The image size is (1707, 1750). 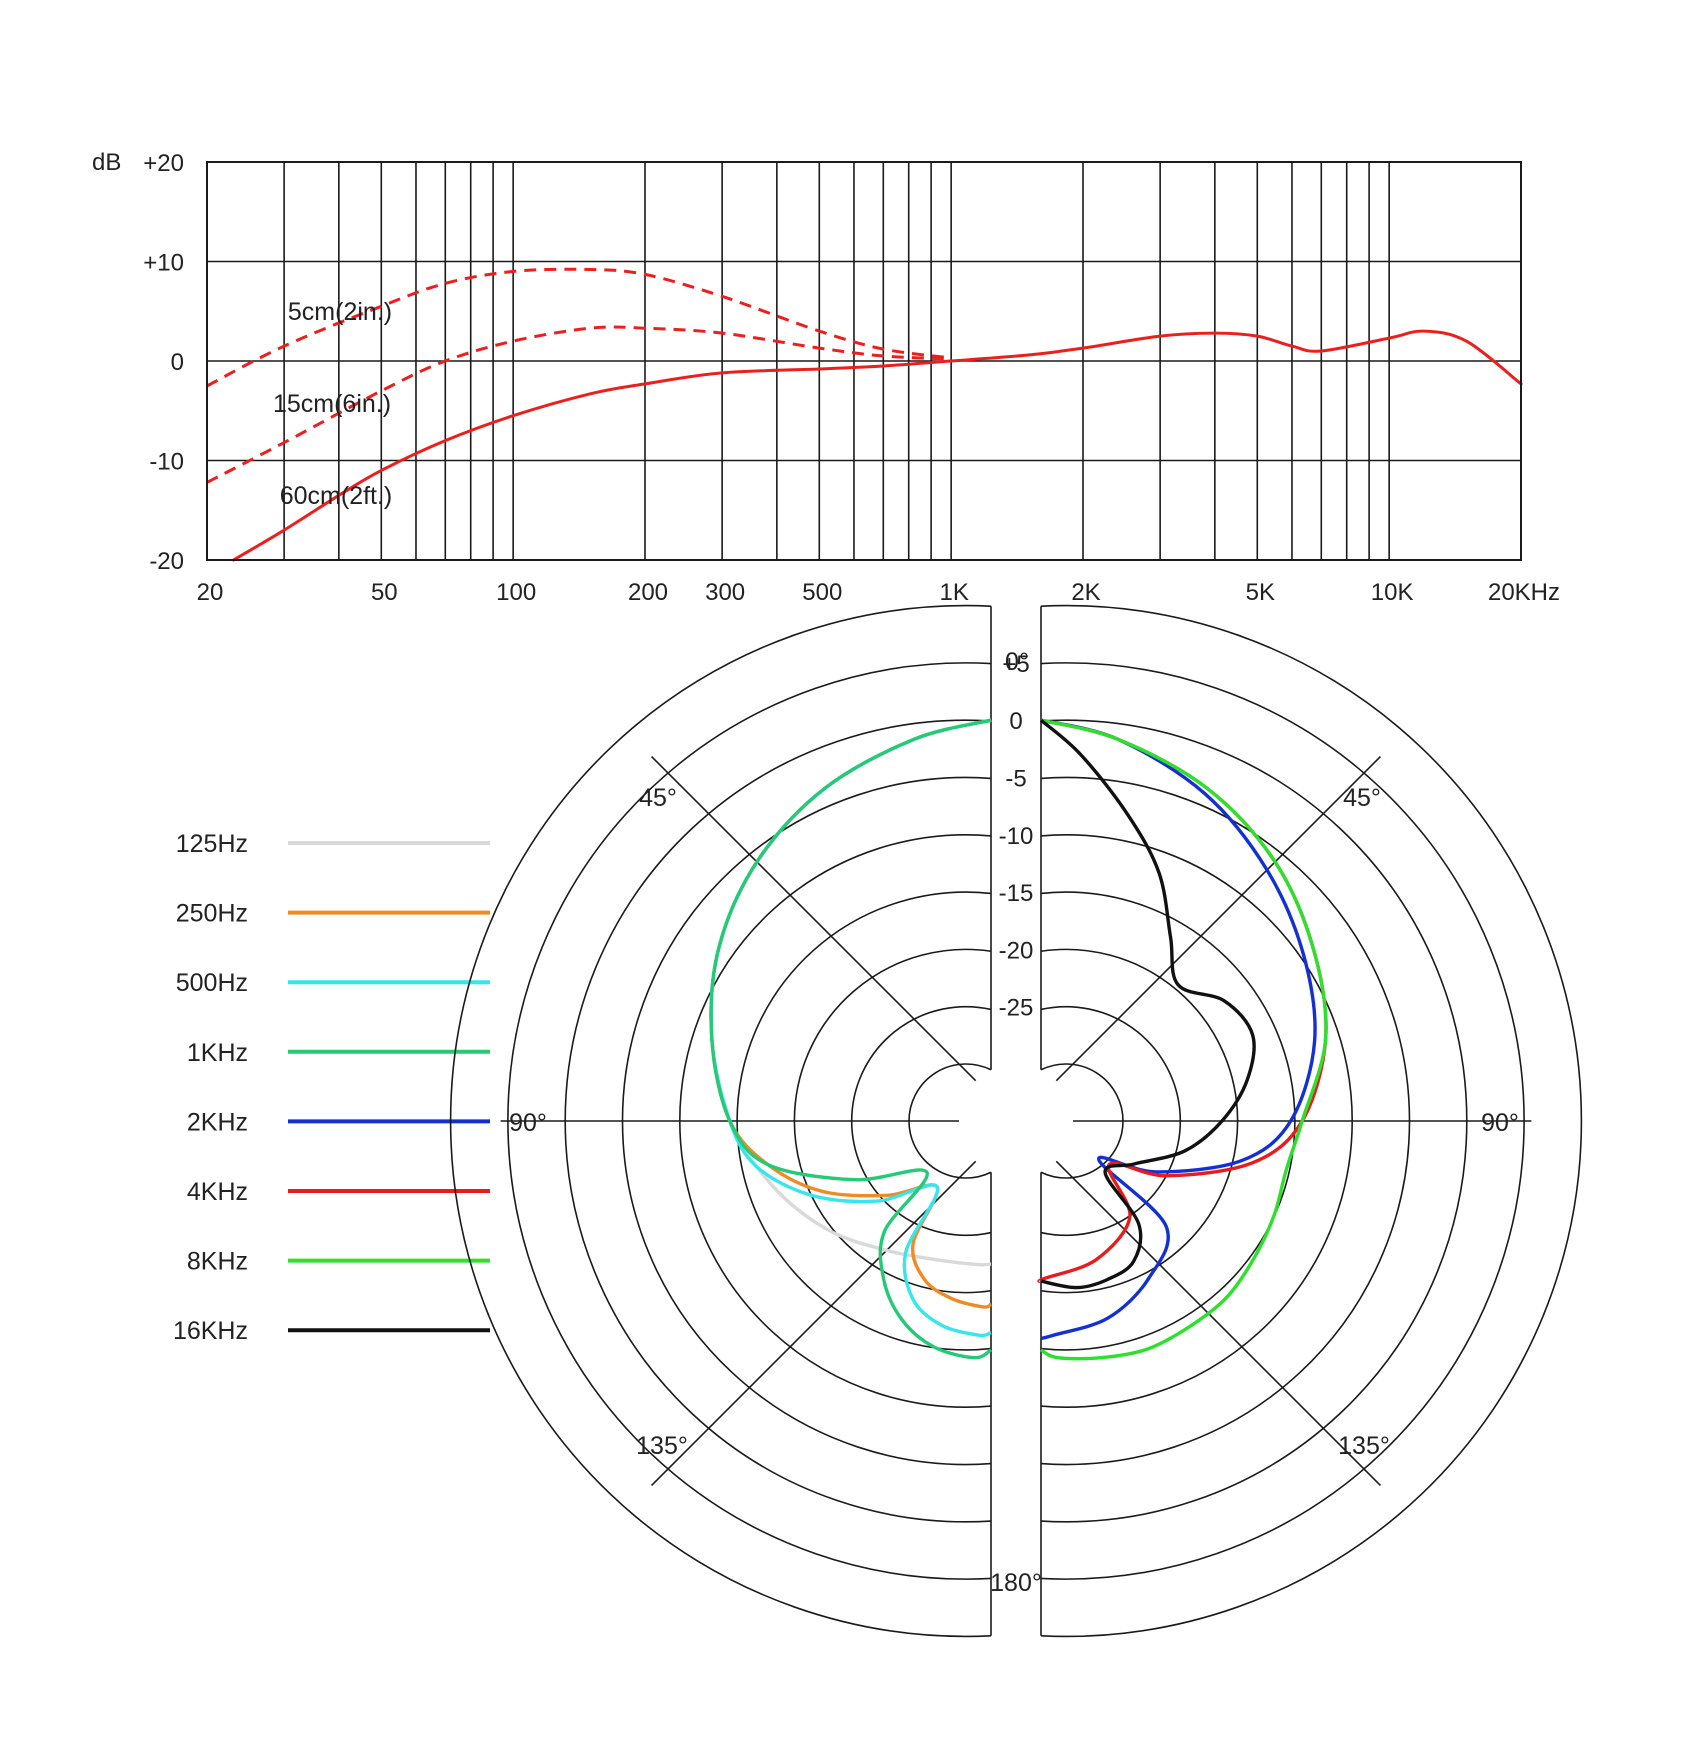 I want to click on angle-label-135-right: 135°, so click(x=1364, y=1446).